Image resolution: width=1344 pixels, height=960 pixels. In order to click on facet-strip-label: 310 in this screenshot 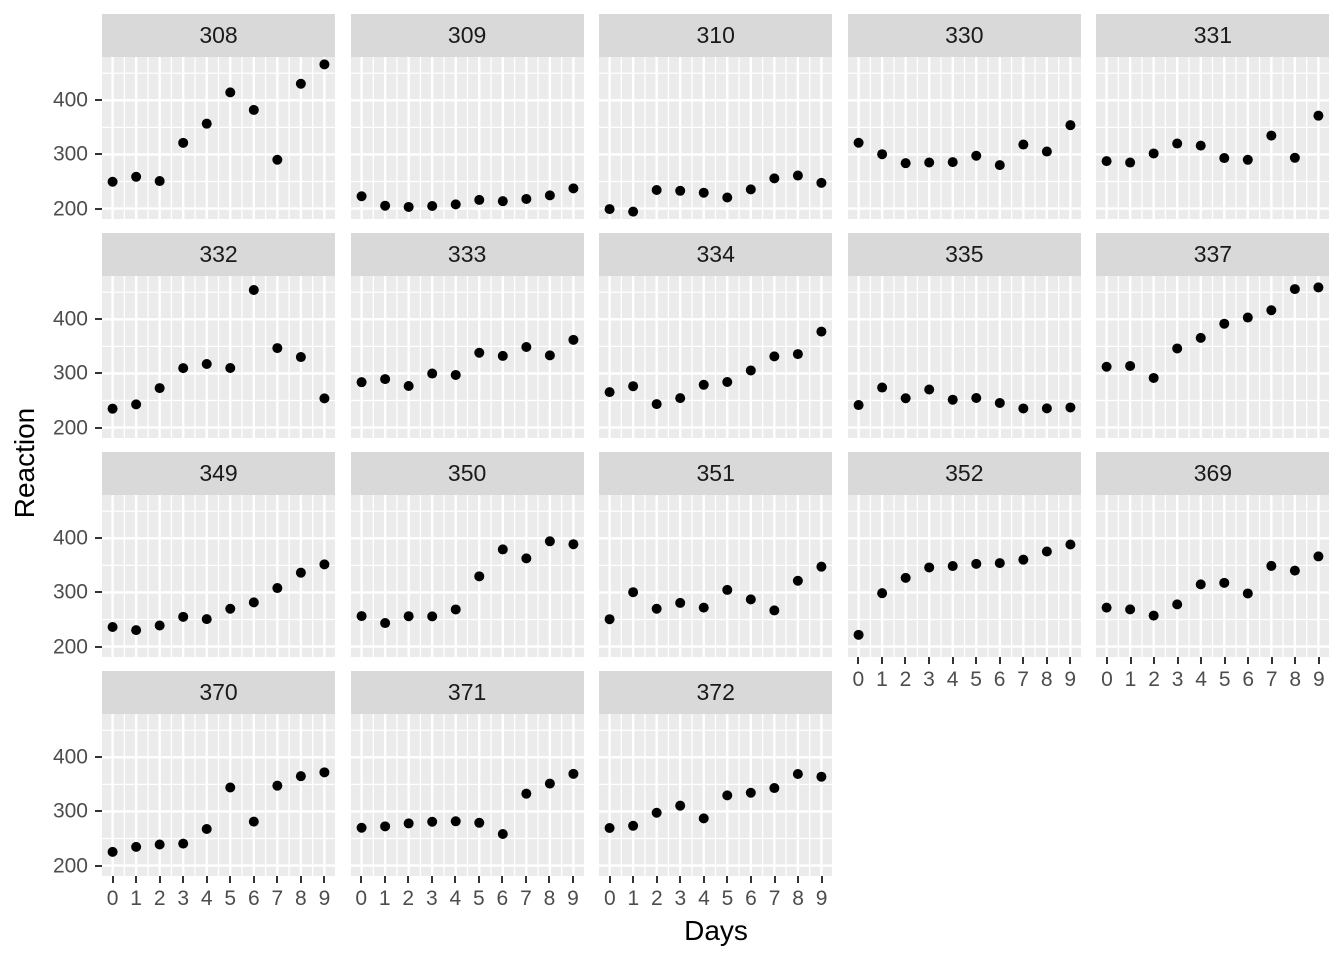, I will do `click(716, 35)`.